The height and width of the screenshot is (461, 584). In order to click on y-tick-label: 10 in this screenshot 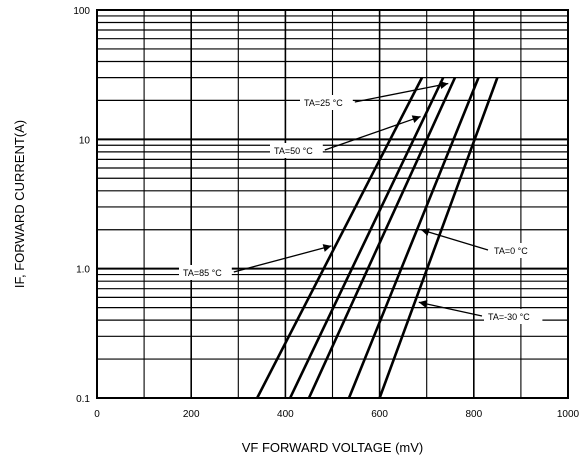, I will do `click(85, 140)`.